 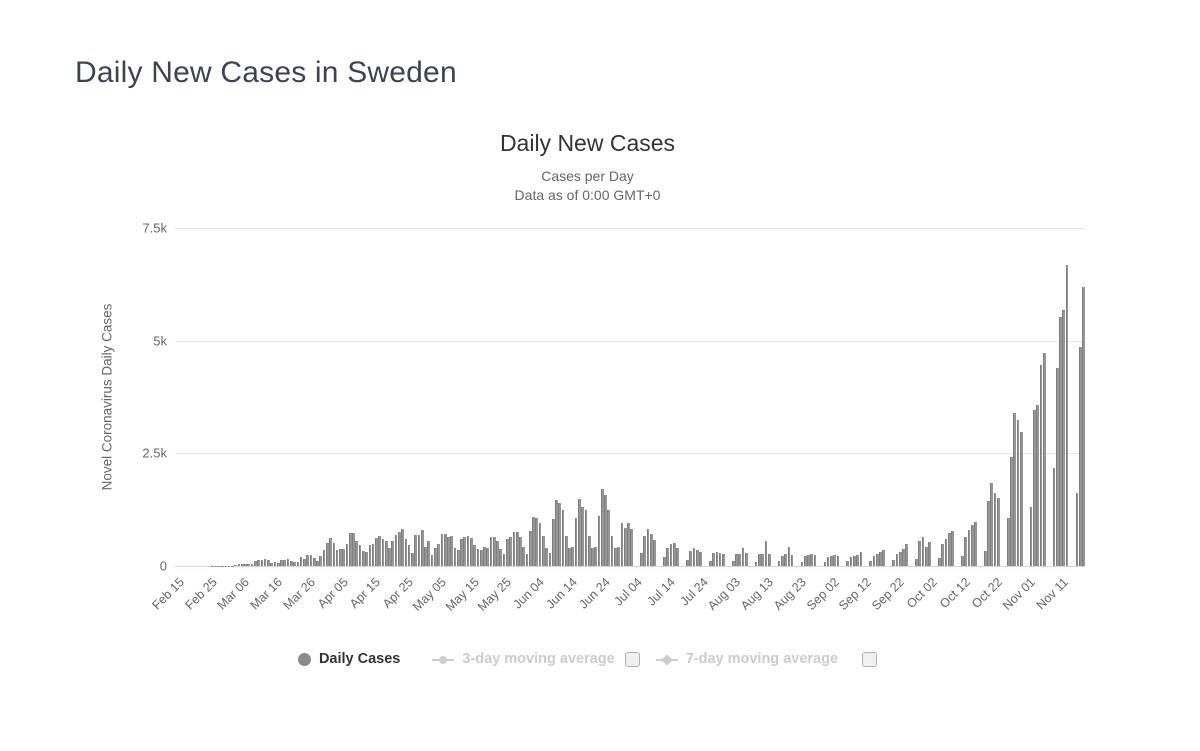 What do you see at coordinates (348, 659) in the screenshot?
I see `legend-item-daily-cases: Daily Cases` at bounding box center [348, 659].